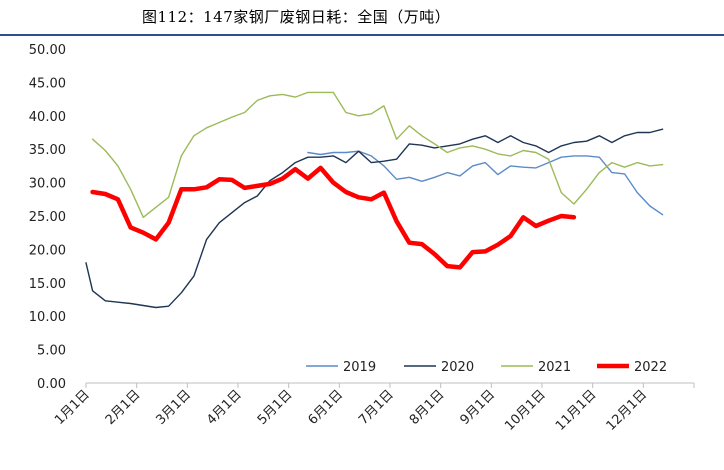 Image resolution: width=724 pixels, height=470 pixels. What do you see at coordinates (362, 35) in the screenshot?
I see `header-rule` at bounding box center [362, 35].